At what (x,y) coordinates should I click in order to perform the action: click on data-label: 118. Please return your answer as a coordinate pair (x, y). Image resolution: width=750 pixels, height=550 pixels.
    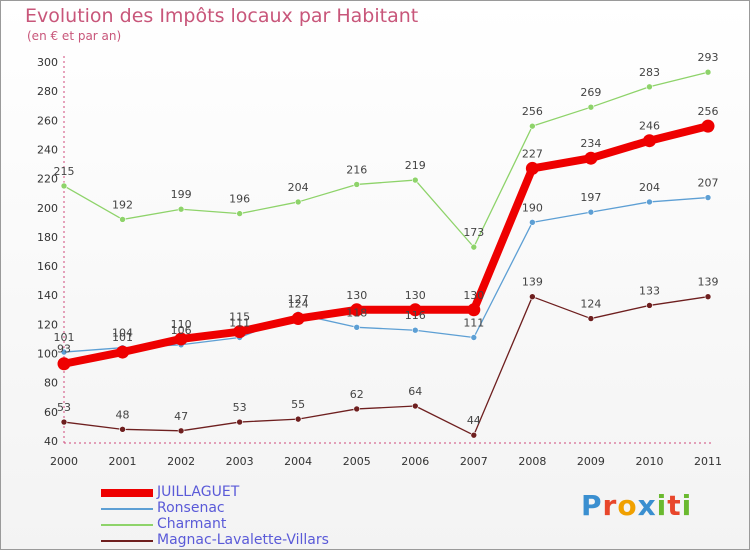
    Looking at the image, I should click on (356, 312).